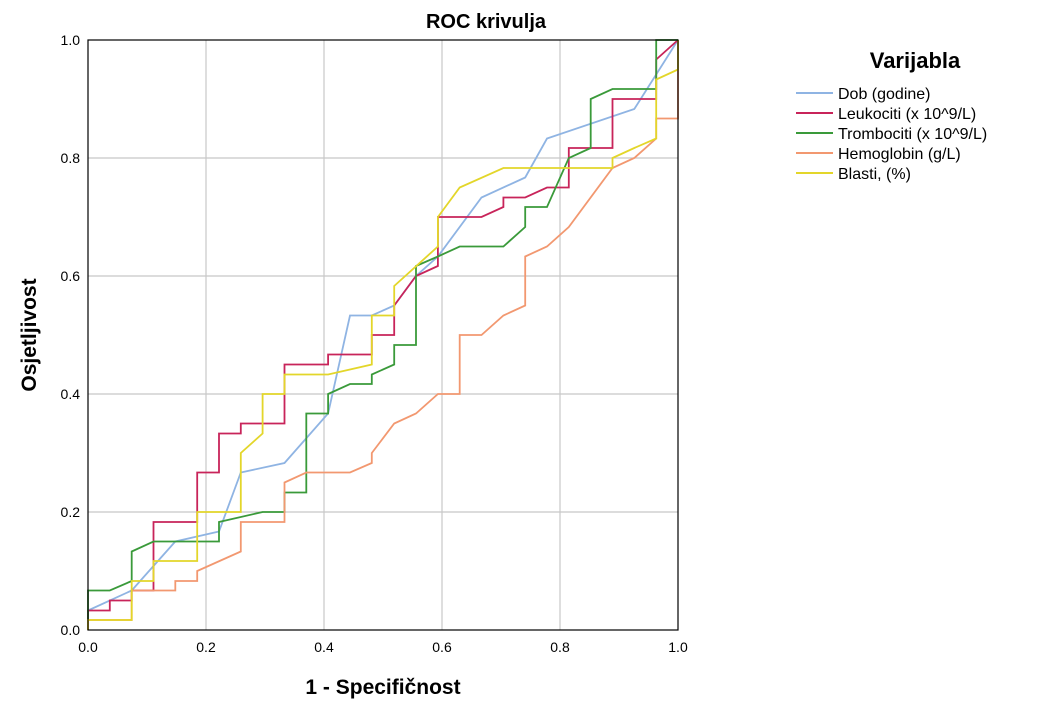 The width and height of the screenshot is (1044, 704). Describe the element at coordinates (71, 512) in the screenshot. I see `y-tick-label: 0.2` at that location.